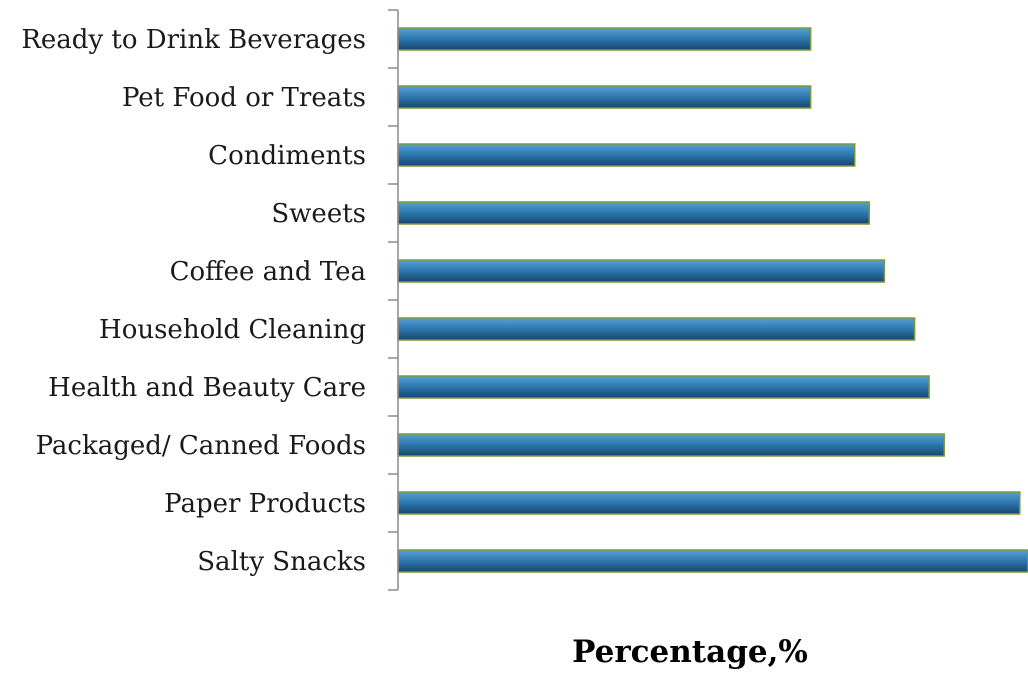  I want to click on category-label: Condiments, so click(287, 156).